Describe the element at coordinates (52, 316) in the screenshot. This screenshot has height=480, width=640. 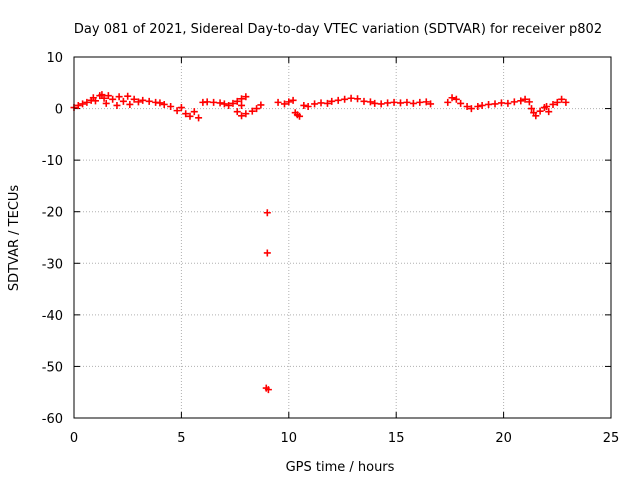
I see `y-tick-label: -40` at that location.